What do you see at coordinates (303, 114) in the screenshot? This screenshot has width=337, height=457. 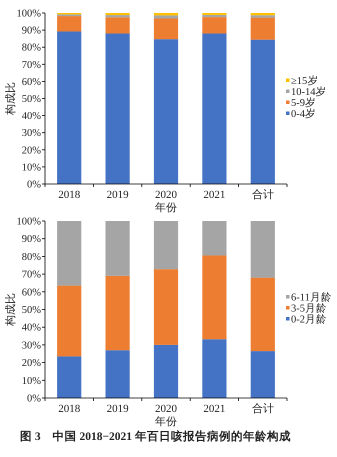 I see `legend-label: 0-4岁` at bounding box center [303, 114].